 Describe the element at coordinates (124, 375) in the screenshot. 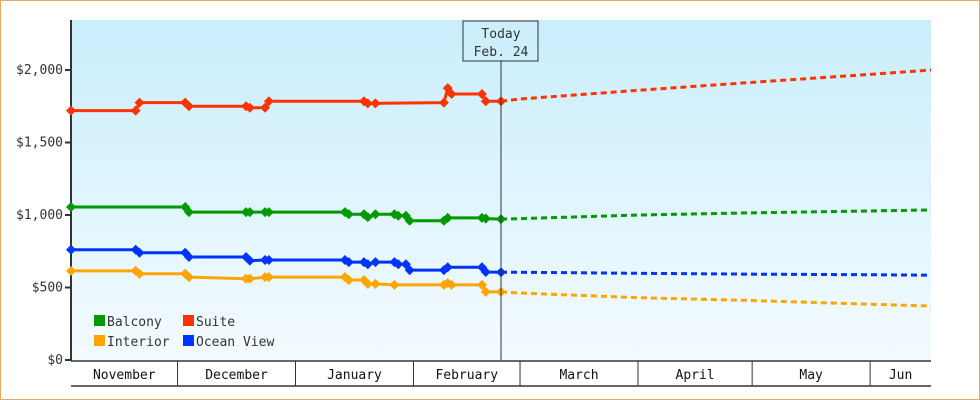

I see `x-month-label: November` at that location.